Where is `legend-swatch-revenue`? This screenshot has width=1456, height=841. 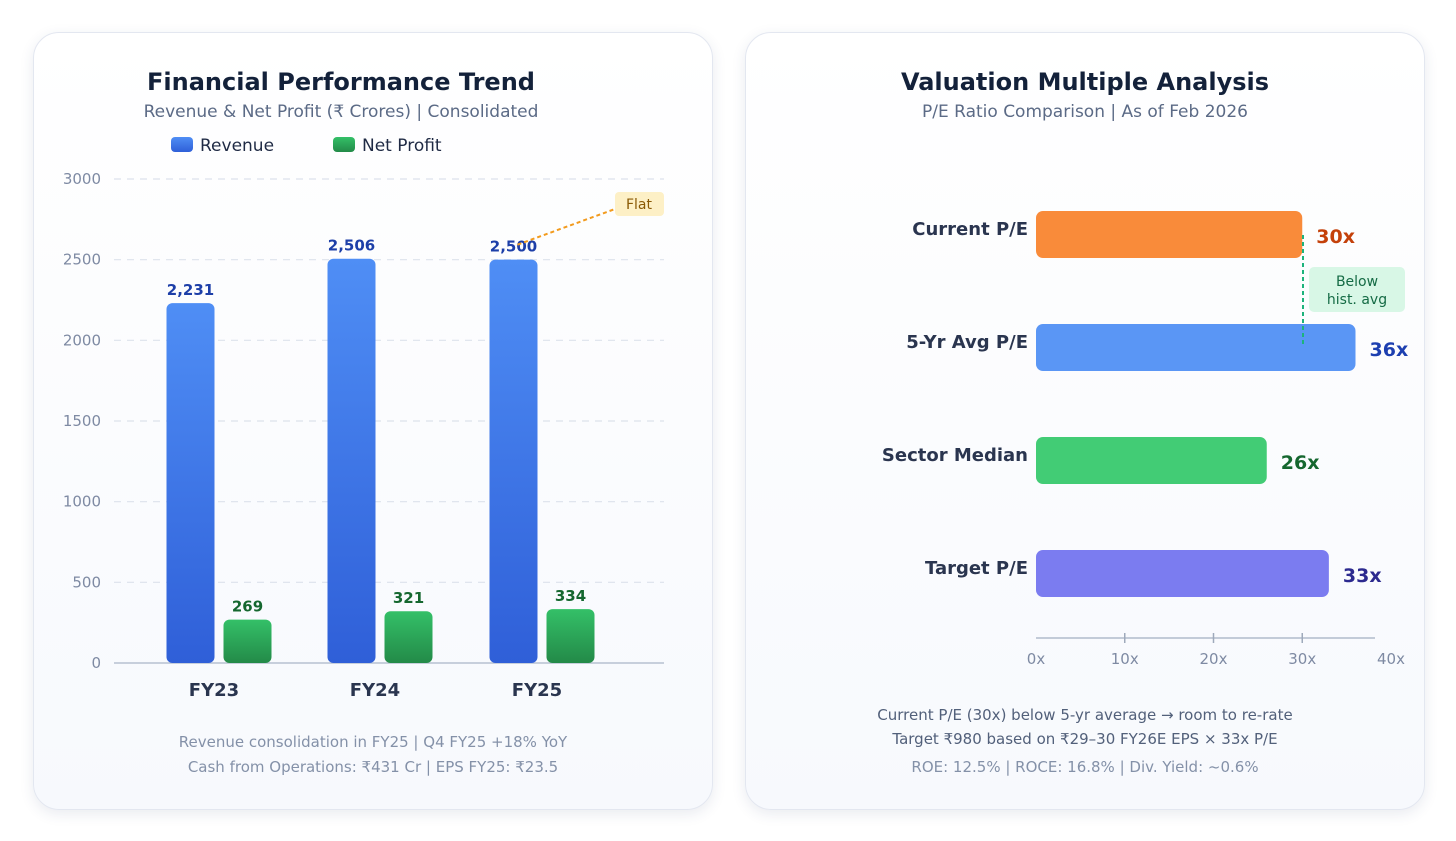
legend-swatch-revenue is located at coordinates (182, 144).